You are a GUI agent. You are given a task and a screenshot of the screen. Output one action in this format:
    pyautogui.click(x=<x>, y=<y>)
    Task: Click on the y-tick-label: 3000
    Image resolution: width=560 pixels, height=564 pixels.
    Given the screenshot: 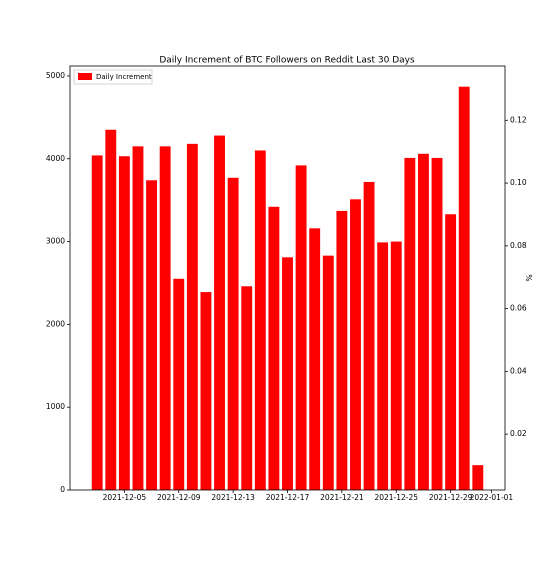 What is the action you would take?
    pyautogui.click(x=55, y=241)
    